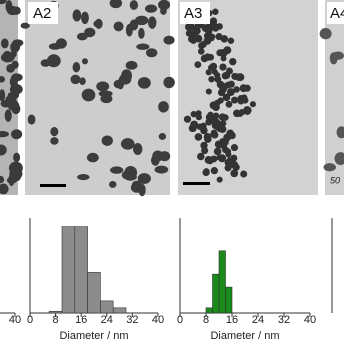 This screenshot has width=344, height=344. I want to click on panel-label: A3, so click(193, 13).